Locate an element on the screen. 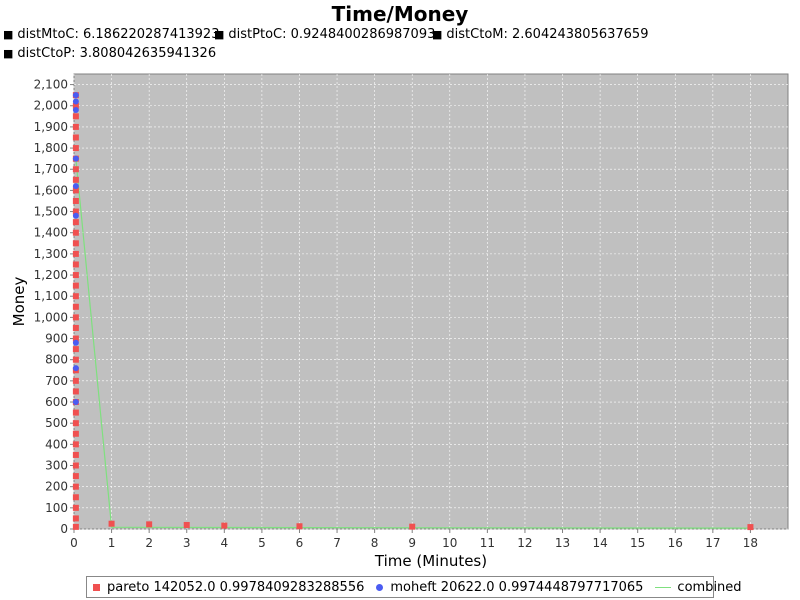  y-tick-label: 1,100 is located at coordinates (51, 296).